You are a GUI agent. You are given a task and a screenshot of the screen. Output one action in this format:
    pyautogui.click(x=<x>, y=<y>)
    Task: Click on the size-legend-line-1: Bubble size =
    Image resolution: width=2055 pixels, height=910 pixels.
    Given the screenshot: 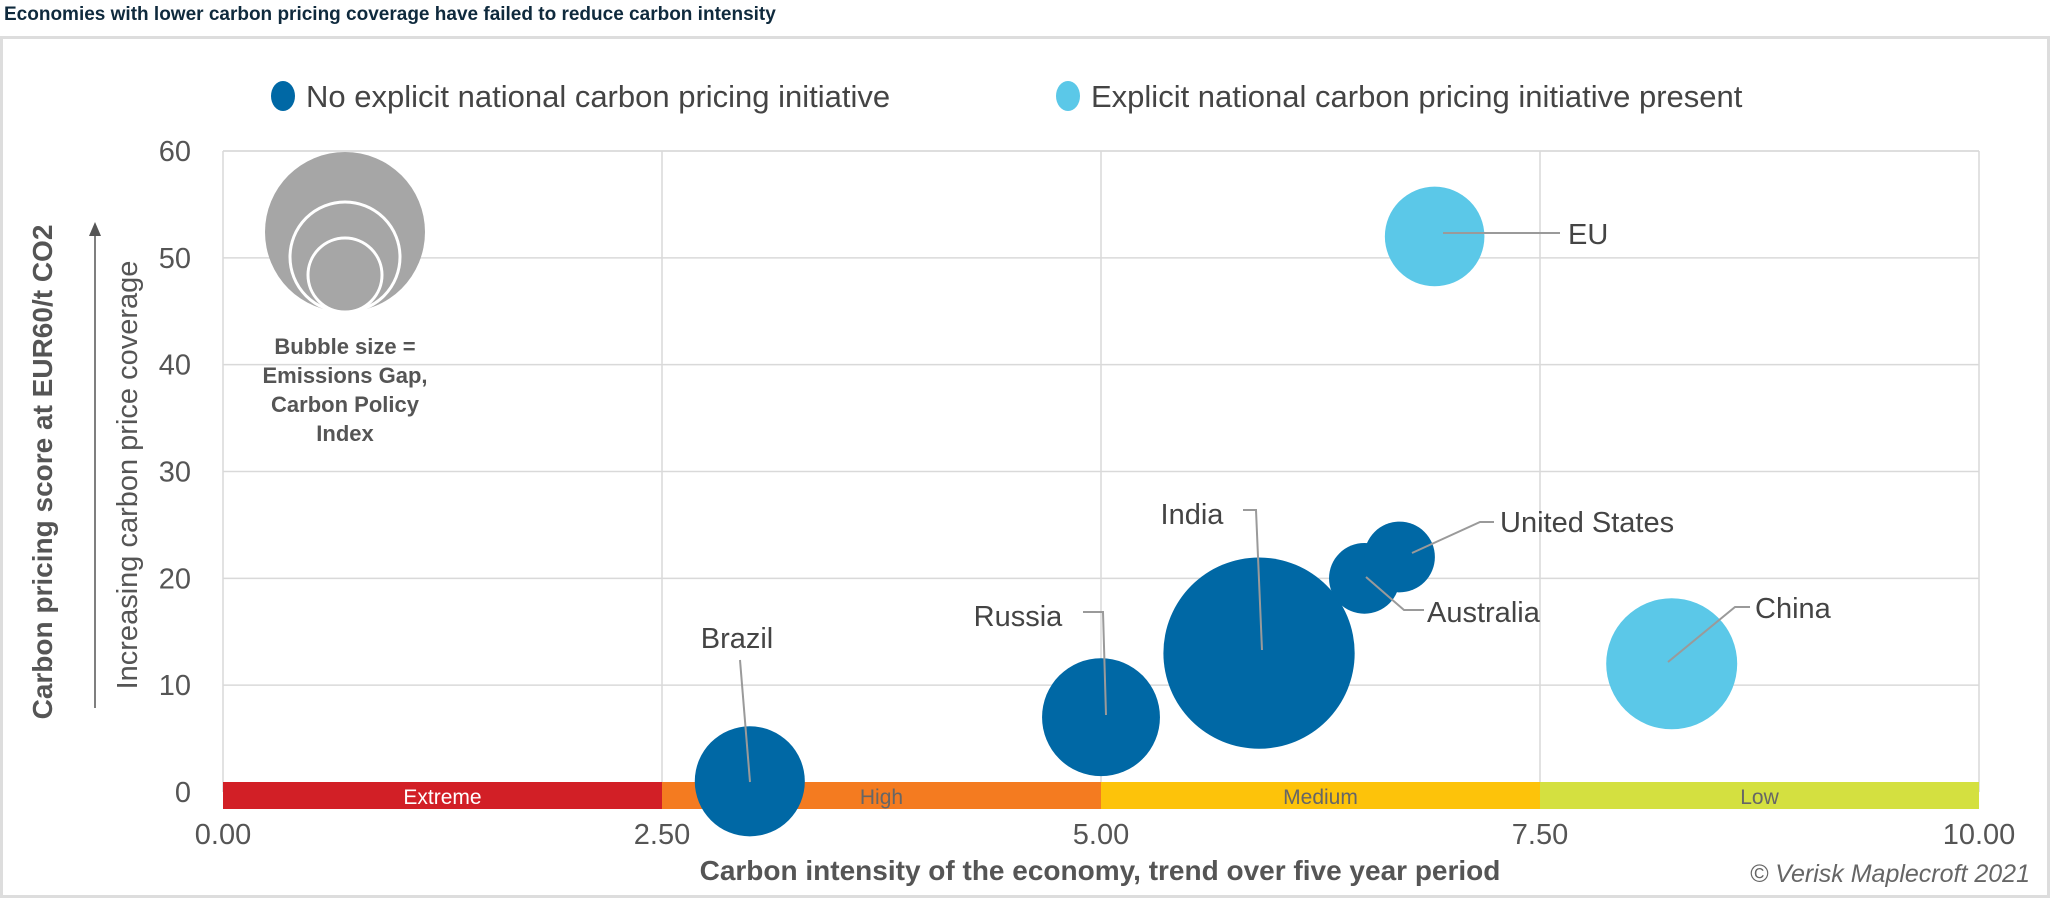 What is the action you would take?
    pyautogui.click(x=344, y=346)
    